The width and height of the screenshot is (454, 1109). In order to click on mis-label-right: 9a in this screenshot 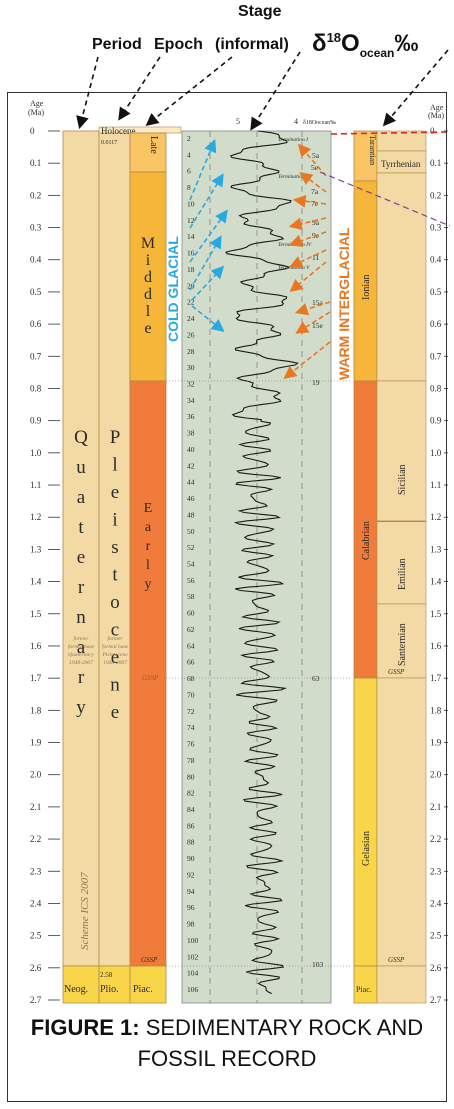, I will do `click(316, 222)`.